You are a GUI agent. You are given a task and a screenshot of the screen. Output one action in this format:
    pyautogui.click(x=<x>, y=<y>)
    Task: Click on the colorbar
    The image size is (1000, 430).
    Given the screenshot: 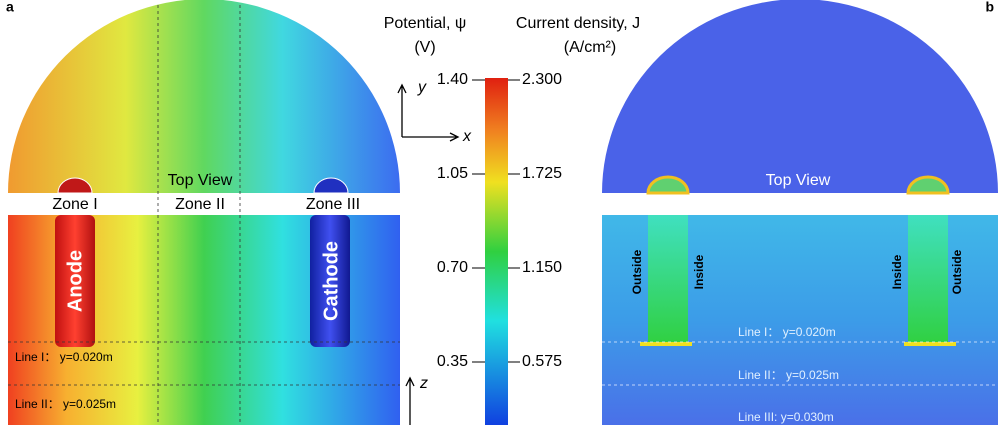 What is the action you would take?
    pyautogui.click(x=496, y=251)
    